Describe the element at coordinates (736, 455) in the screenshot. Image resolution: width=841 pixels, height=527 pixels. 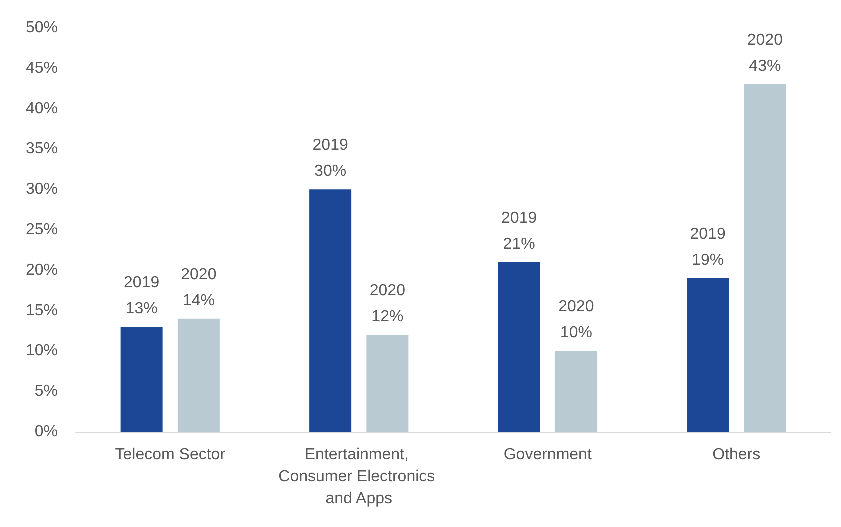
I see `x-tick-label: Others` at that location.